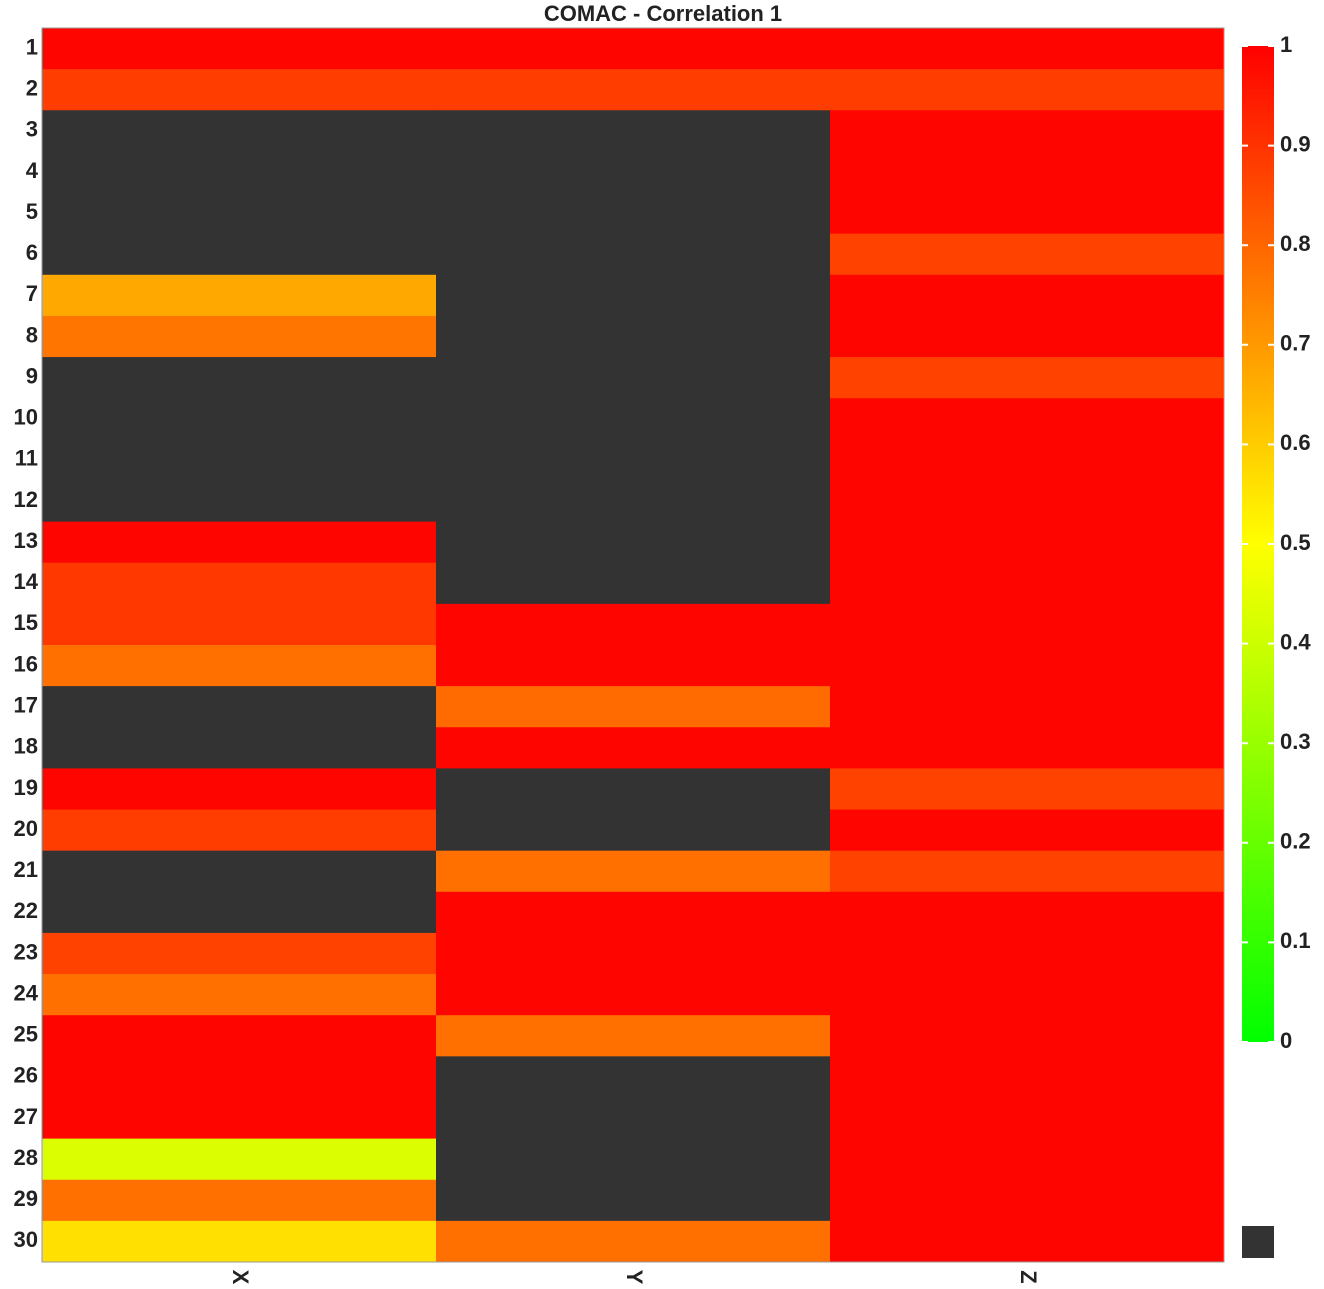  Describe the element at coordinates (26, 622) in the screenshot. I see `y-tick-label: 15` at that location.